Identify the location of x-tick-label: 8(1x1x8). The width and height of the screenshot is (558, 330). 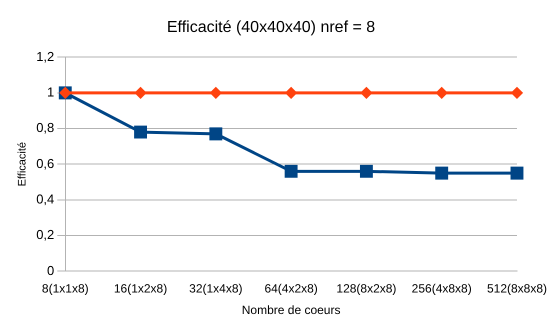
(65, 289).